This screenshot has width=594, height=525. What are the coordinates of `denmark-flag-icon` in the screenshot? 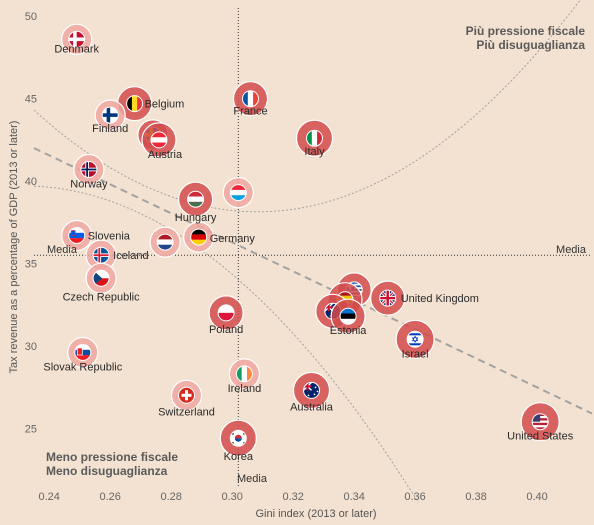 It's located at (76, 39).